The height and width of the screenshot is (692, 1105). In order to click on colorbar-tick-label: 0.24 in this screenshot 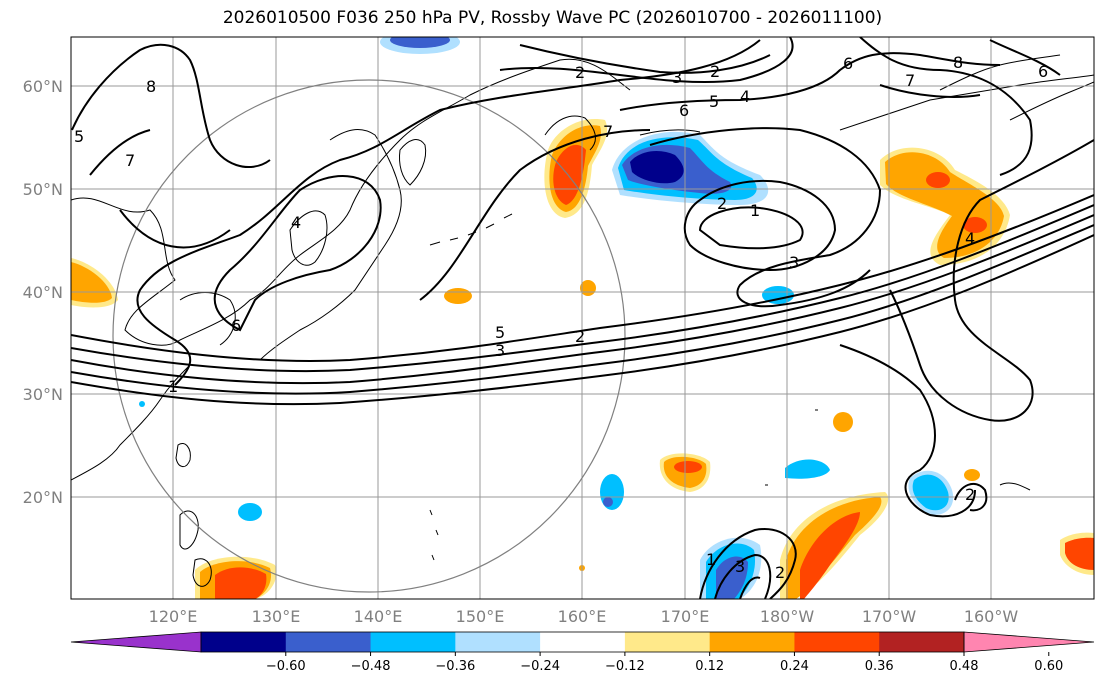, I will do `click(794, 666)`.